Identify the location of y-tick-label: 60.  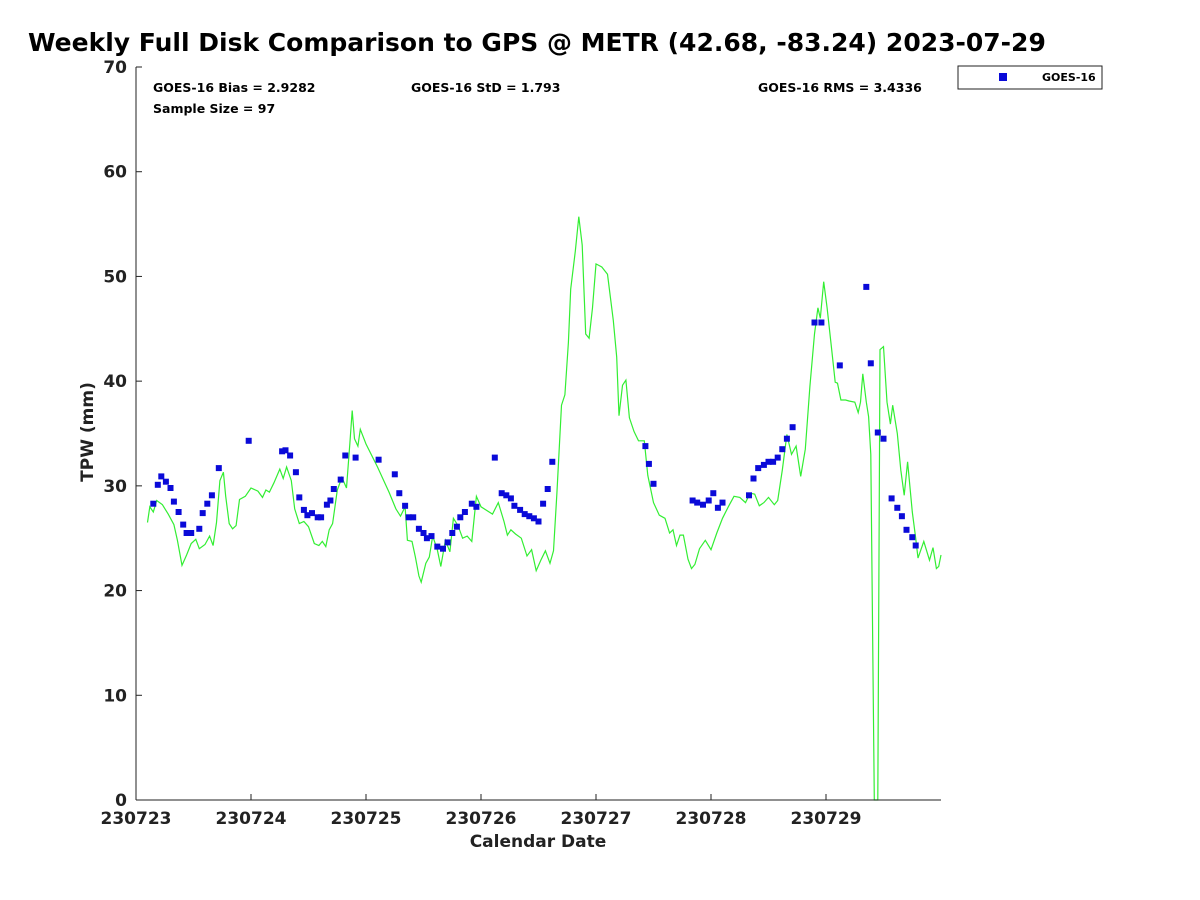
(115, 173).